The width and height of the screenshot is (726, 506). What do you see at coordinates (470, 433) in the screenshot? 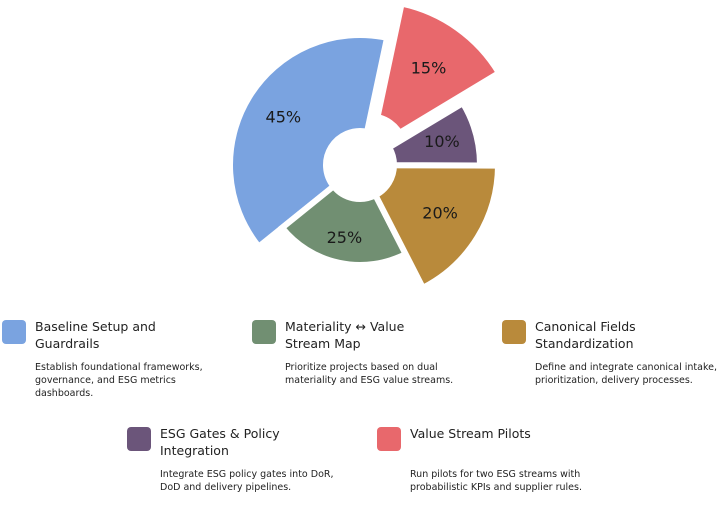
I see `legend-title: Value Stream Pilots` at bounding box center [470, 433].